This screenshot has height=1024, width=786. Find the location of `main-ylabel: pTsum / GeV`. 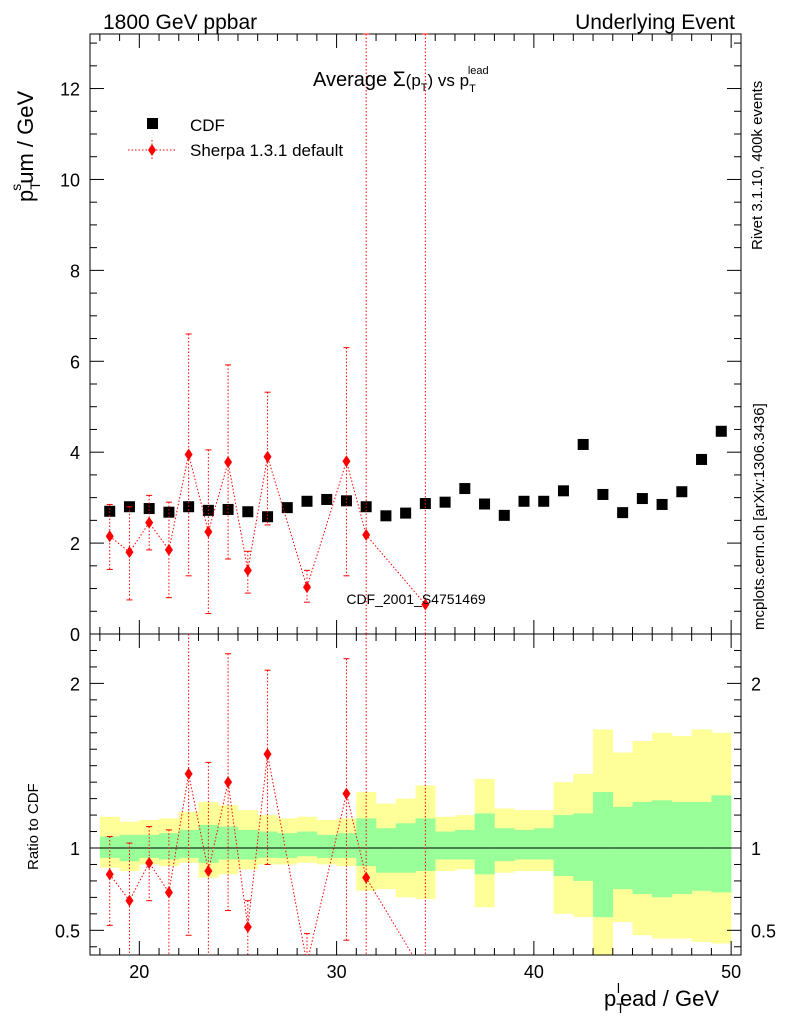

main-ylabel: pTsum / GeV is located at coordinates (25, 146).